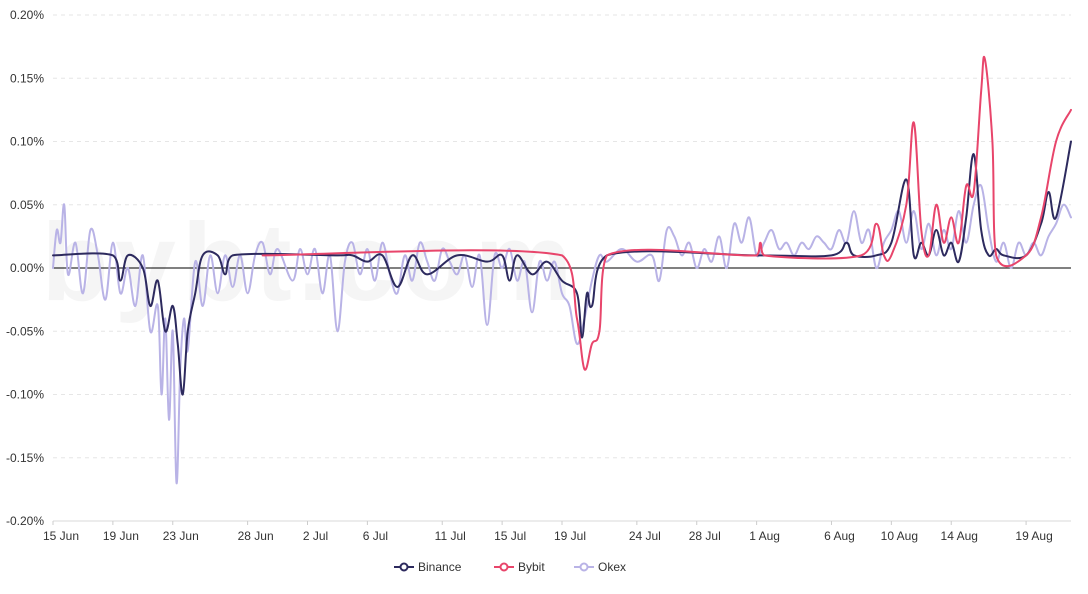 The height and width of the screenshot is (594, 1088). I want to click on y-tick-label: 0.00%, so click(27, 268).